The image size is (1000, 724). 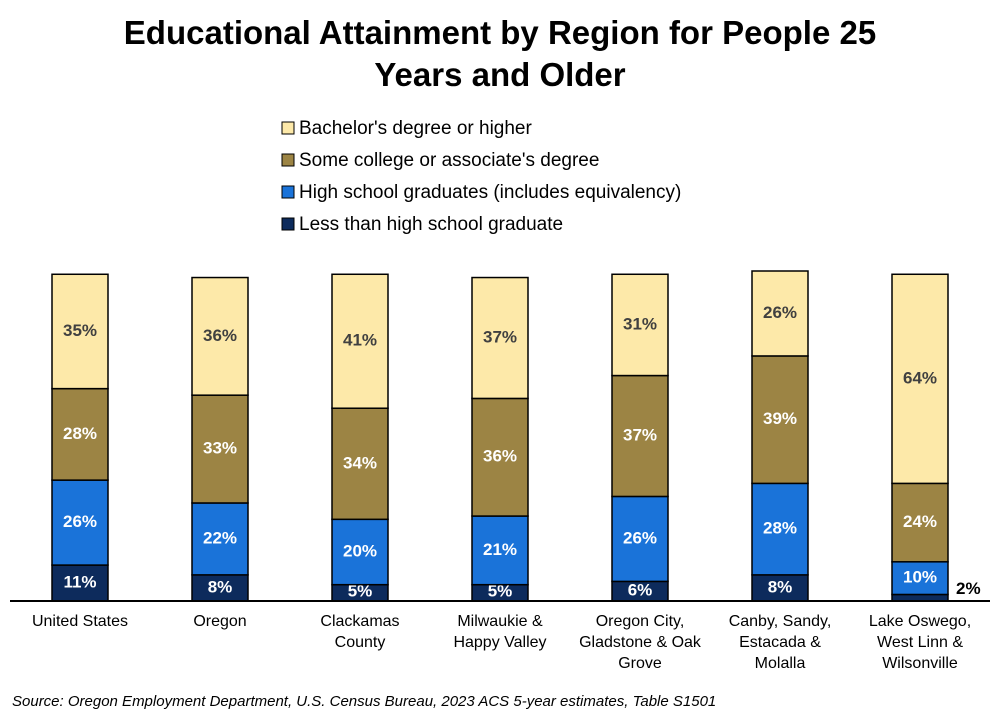 I want to click on x-tick-label: Milwaukie & Happy Valley, so click(x=500, y=632).